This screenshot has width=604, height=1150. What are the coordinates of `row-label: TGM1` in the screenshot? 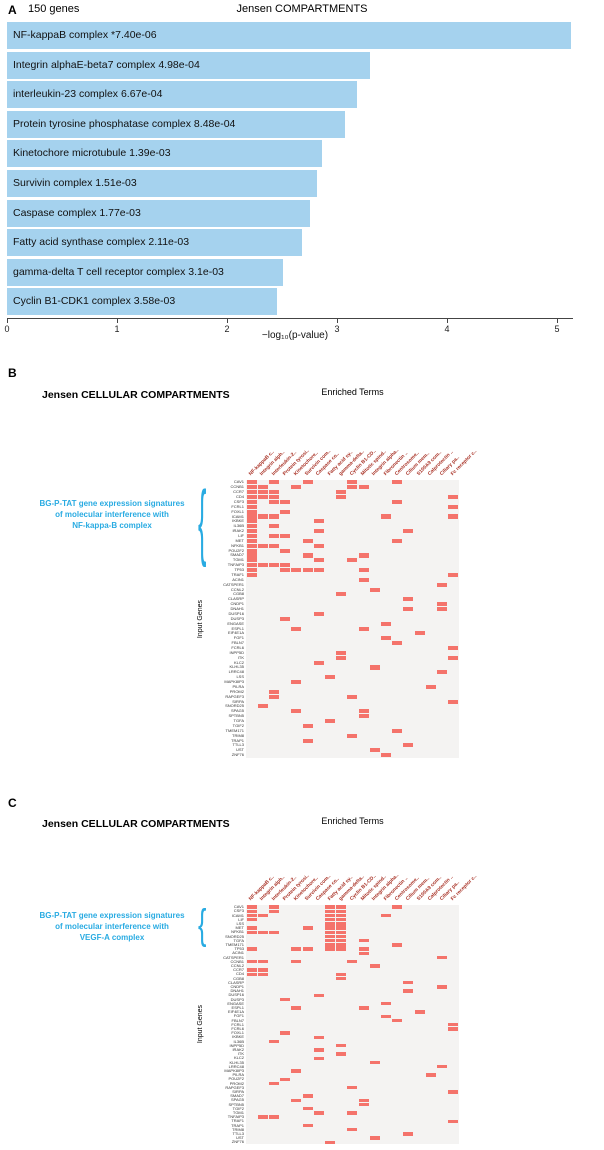 It's located at (238, 1112).